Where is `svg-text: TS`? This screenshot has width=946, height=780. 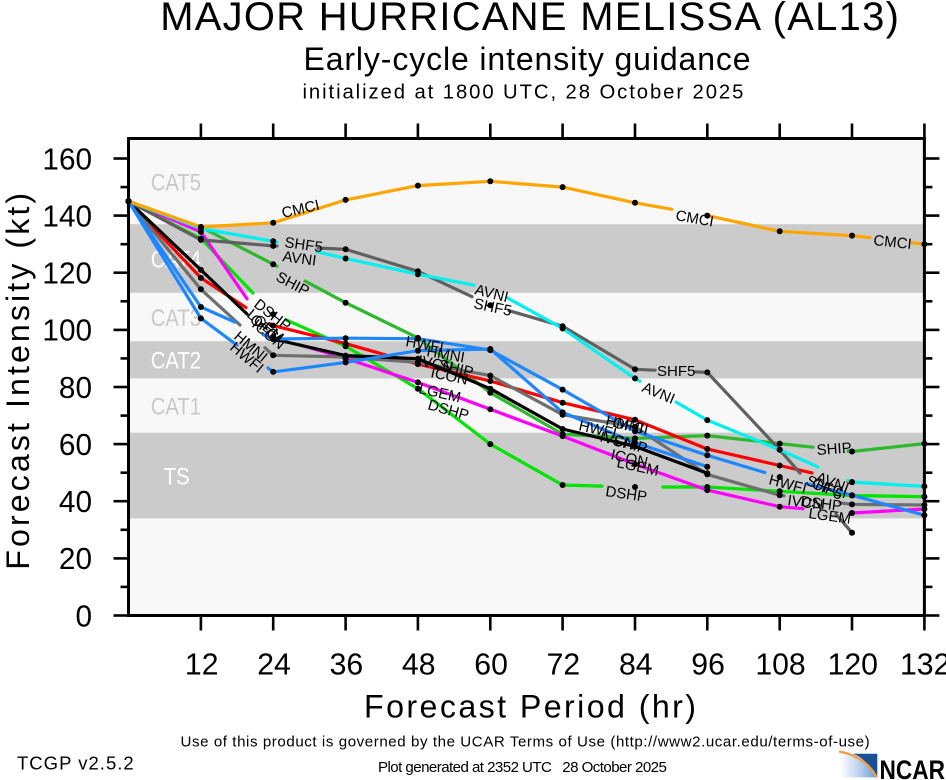 svg-text: TS is located at coordinates (177, 476).